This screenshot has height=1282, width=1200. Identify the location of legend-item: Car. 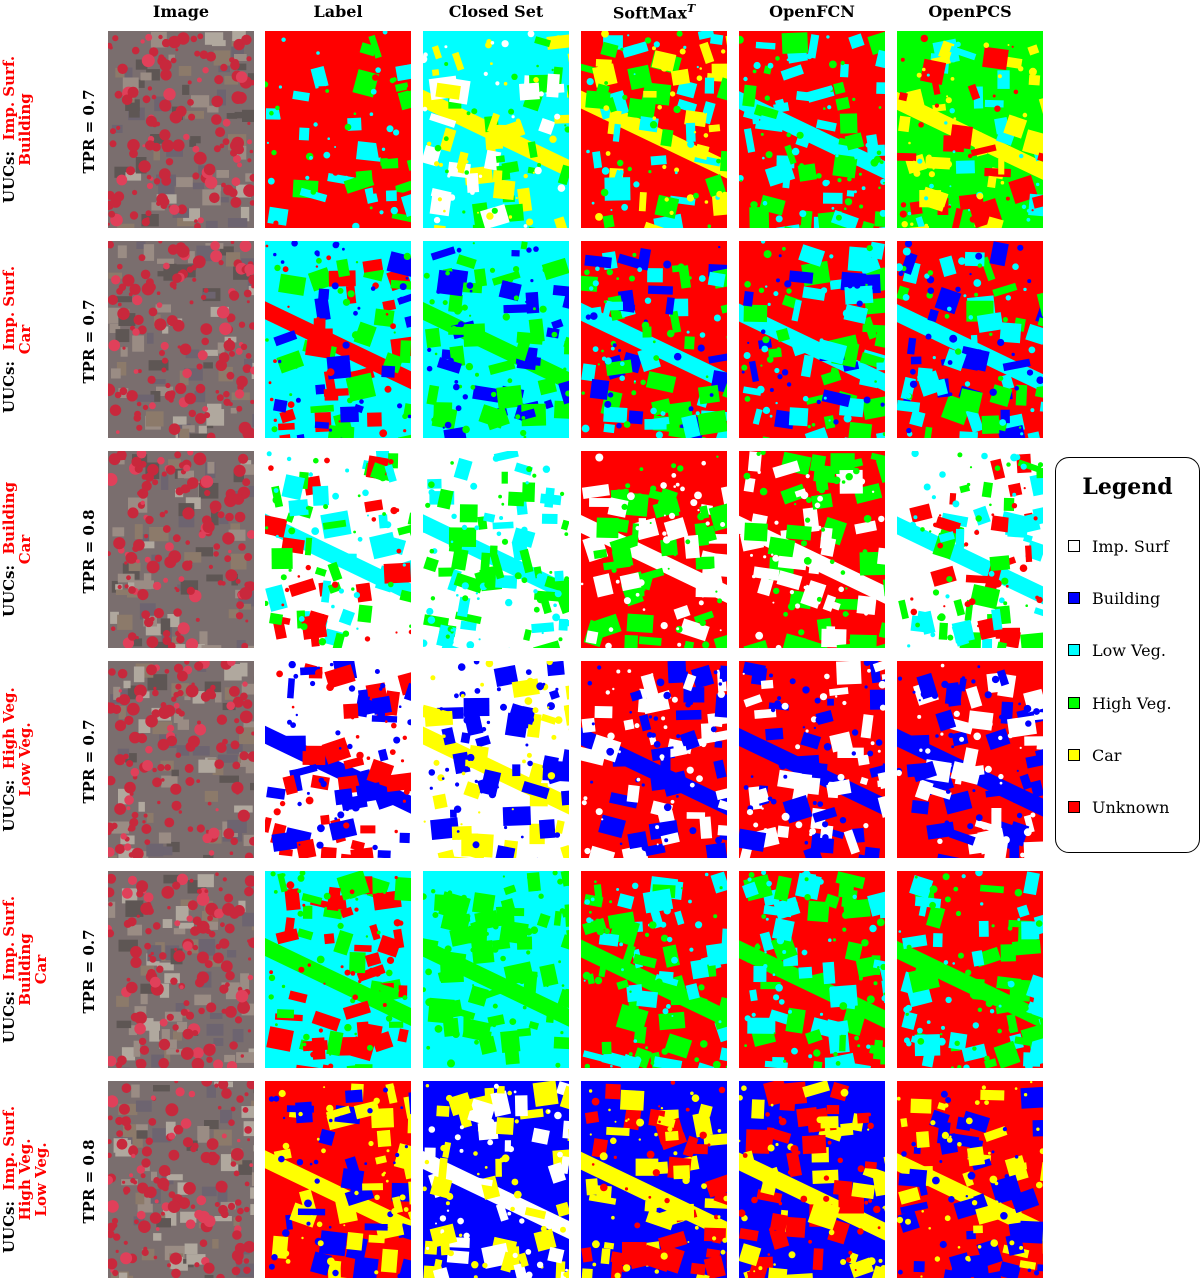
(1094, 755).